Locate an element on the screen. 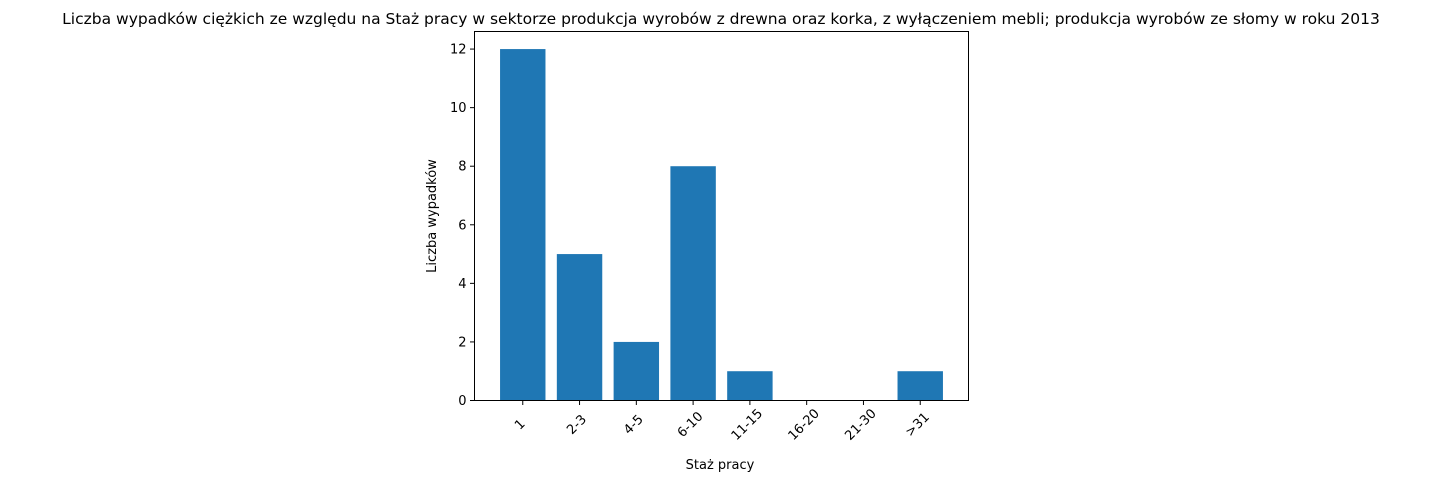 The image size is (1442, 478). x-tick-label: 4-5 is located at coordinates (634, 425).